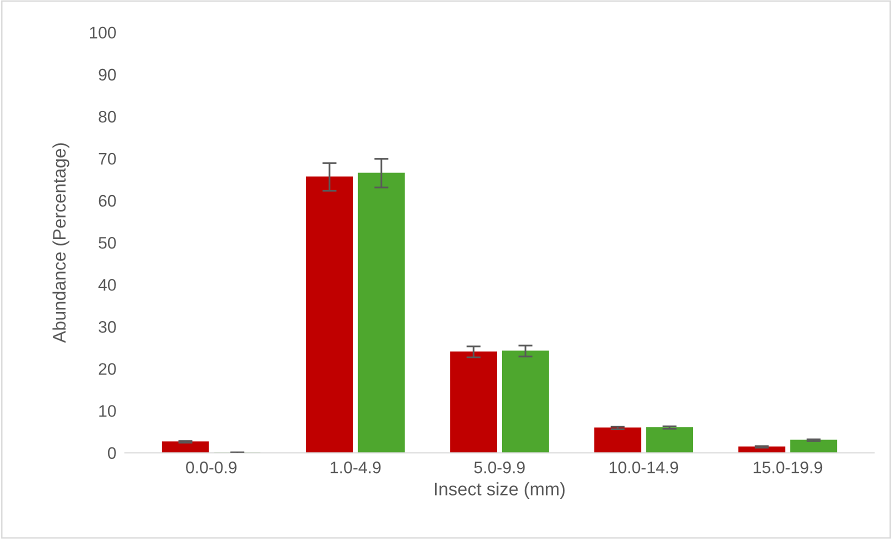 Image resolution: width=892 pixels, height=539 pixels. What do you see at coordinates (112, 453) in the screenshot?
I see `y-tick-label: 0` at bounding box center [112, 453].